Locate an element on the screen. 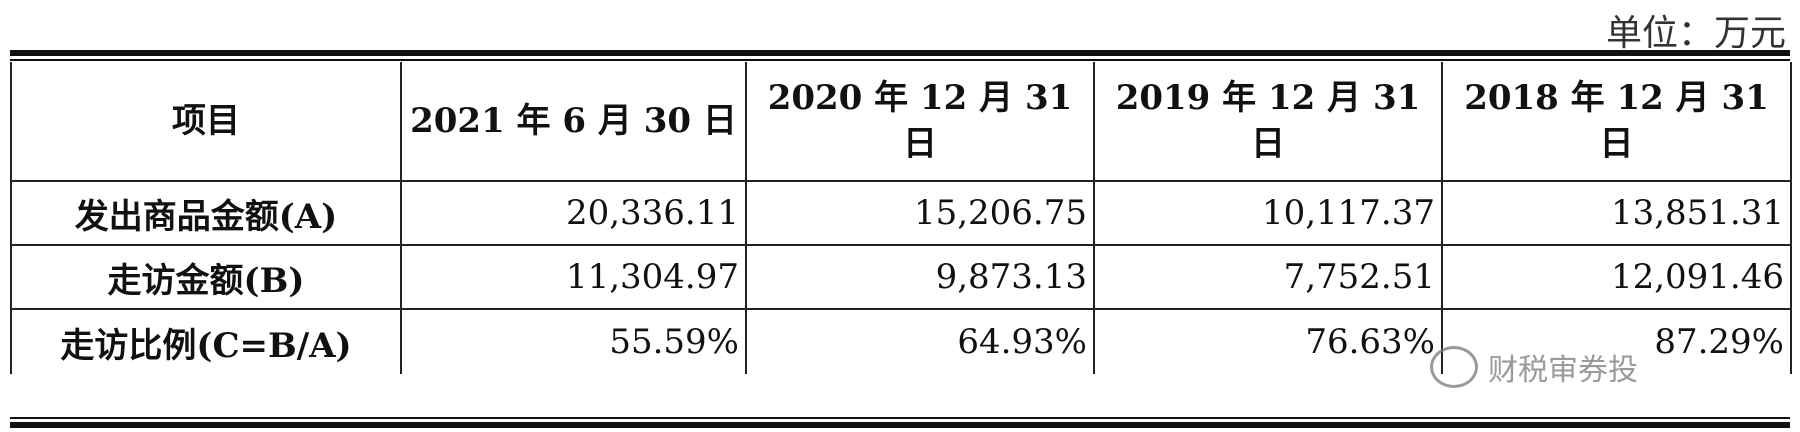  header-2020-line2: 日 is located at coordinates (920, 144).